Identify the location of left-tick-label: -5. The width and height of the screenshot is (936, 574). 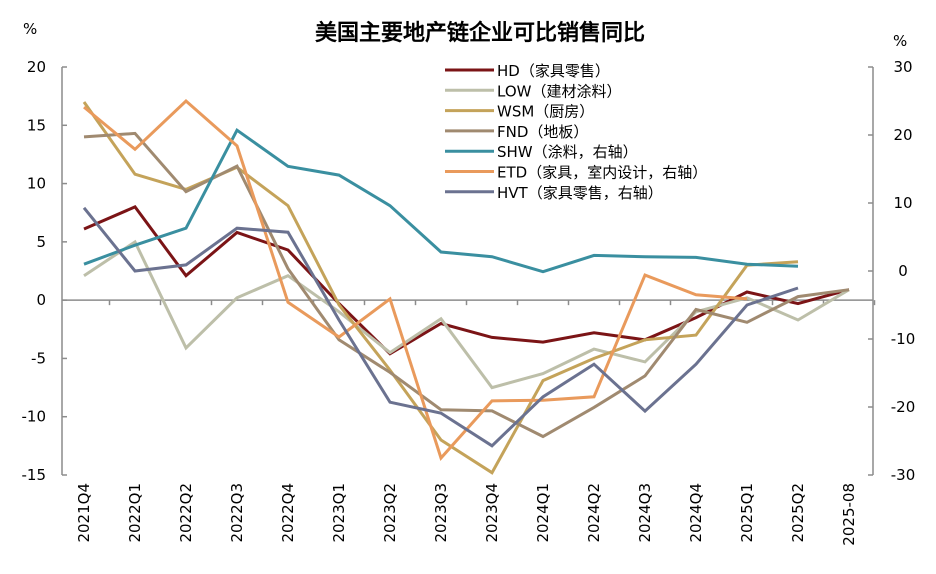
(38, 358).